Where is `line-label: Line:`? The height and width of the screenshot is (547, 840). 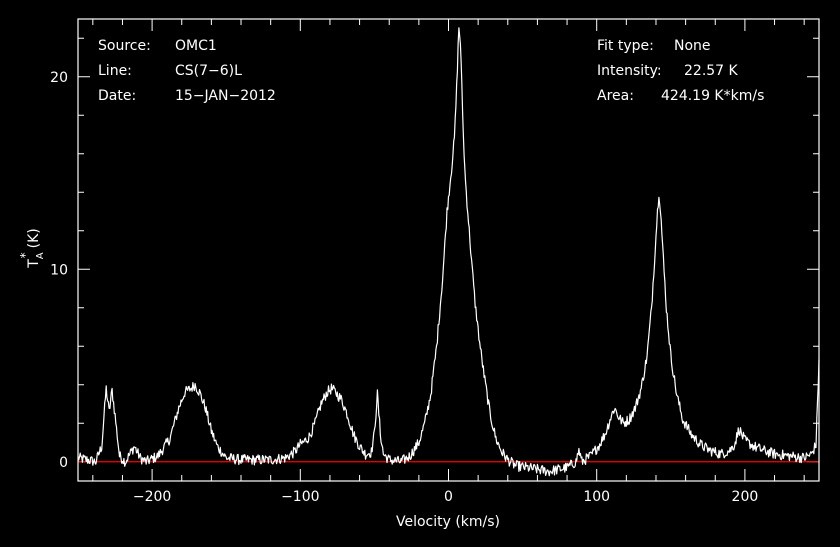 line-label: Line: is located at coordinates (115, 71).